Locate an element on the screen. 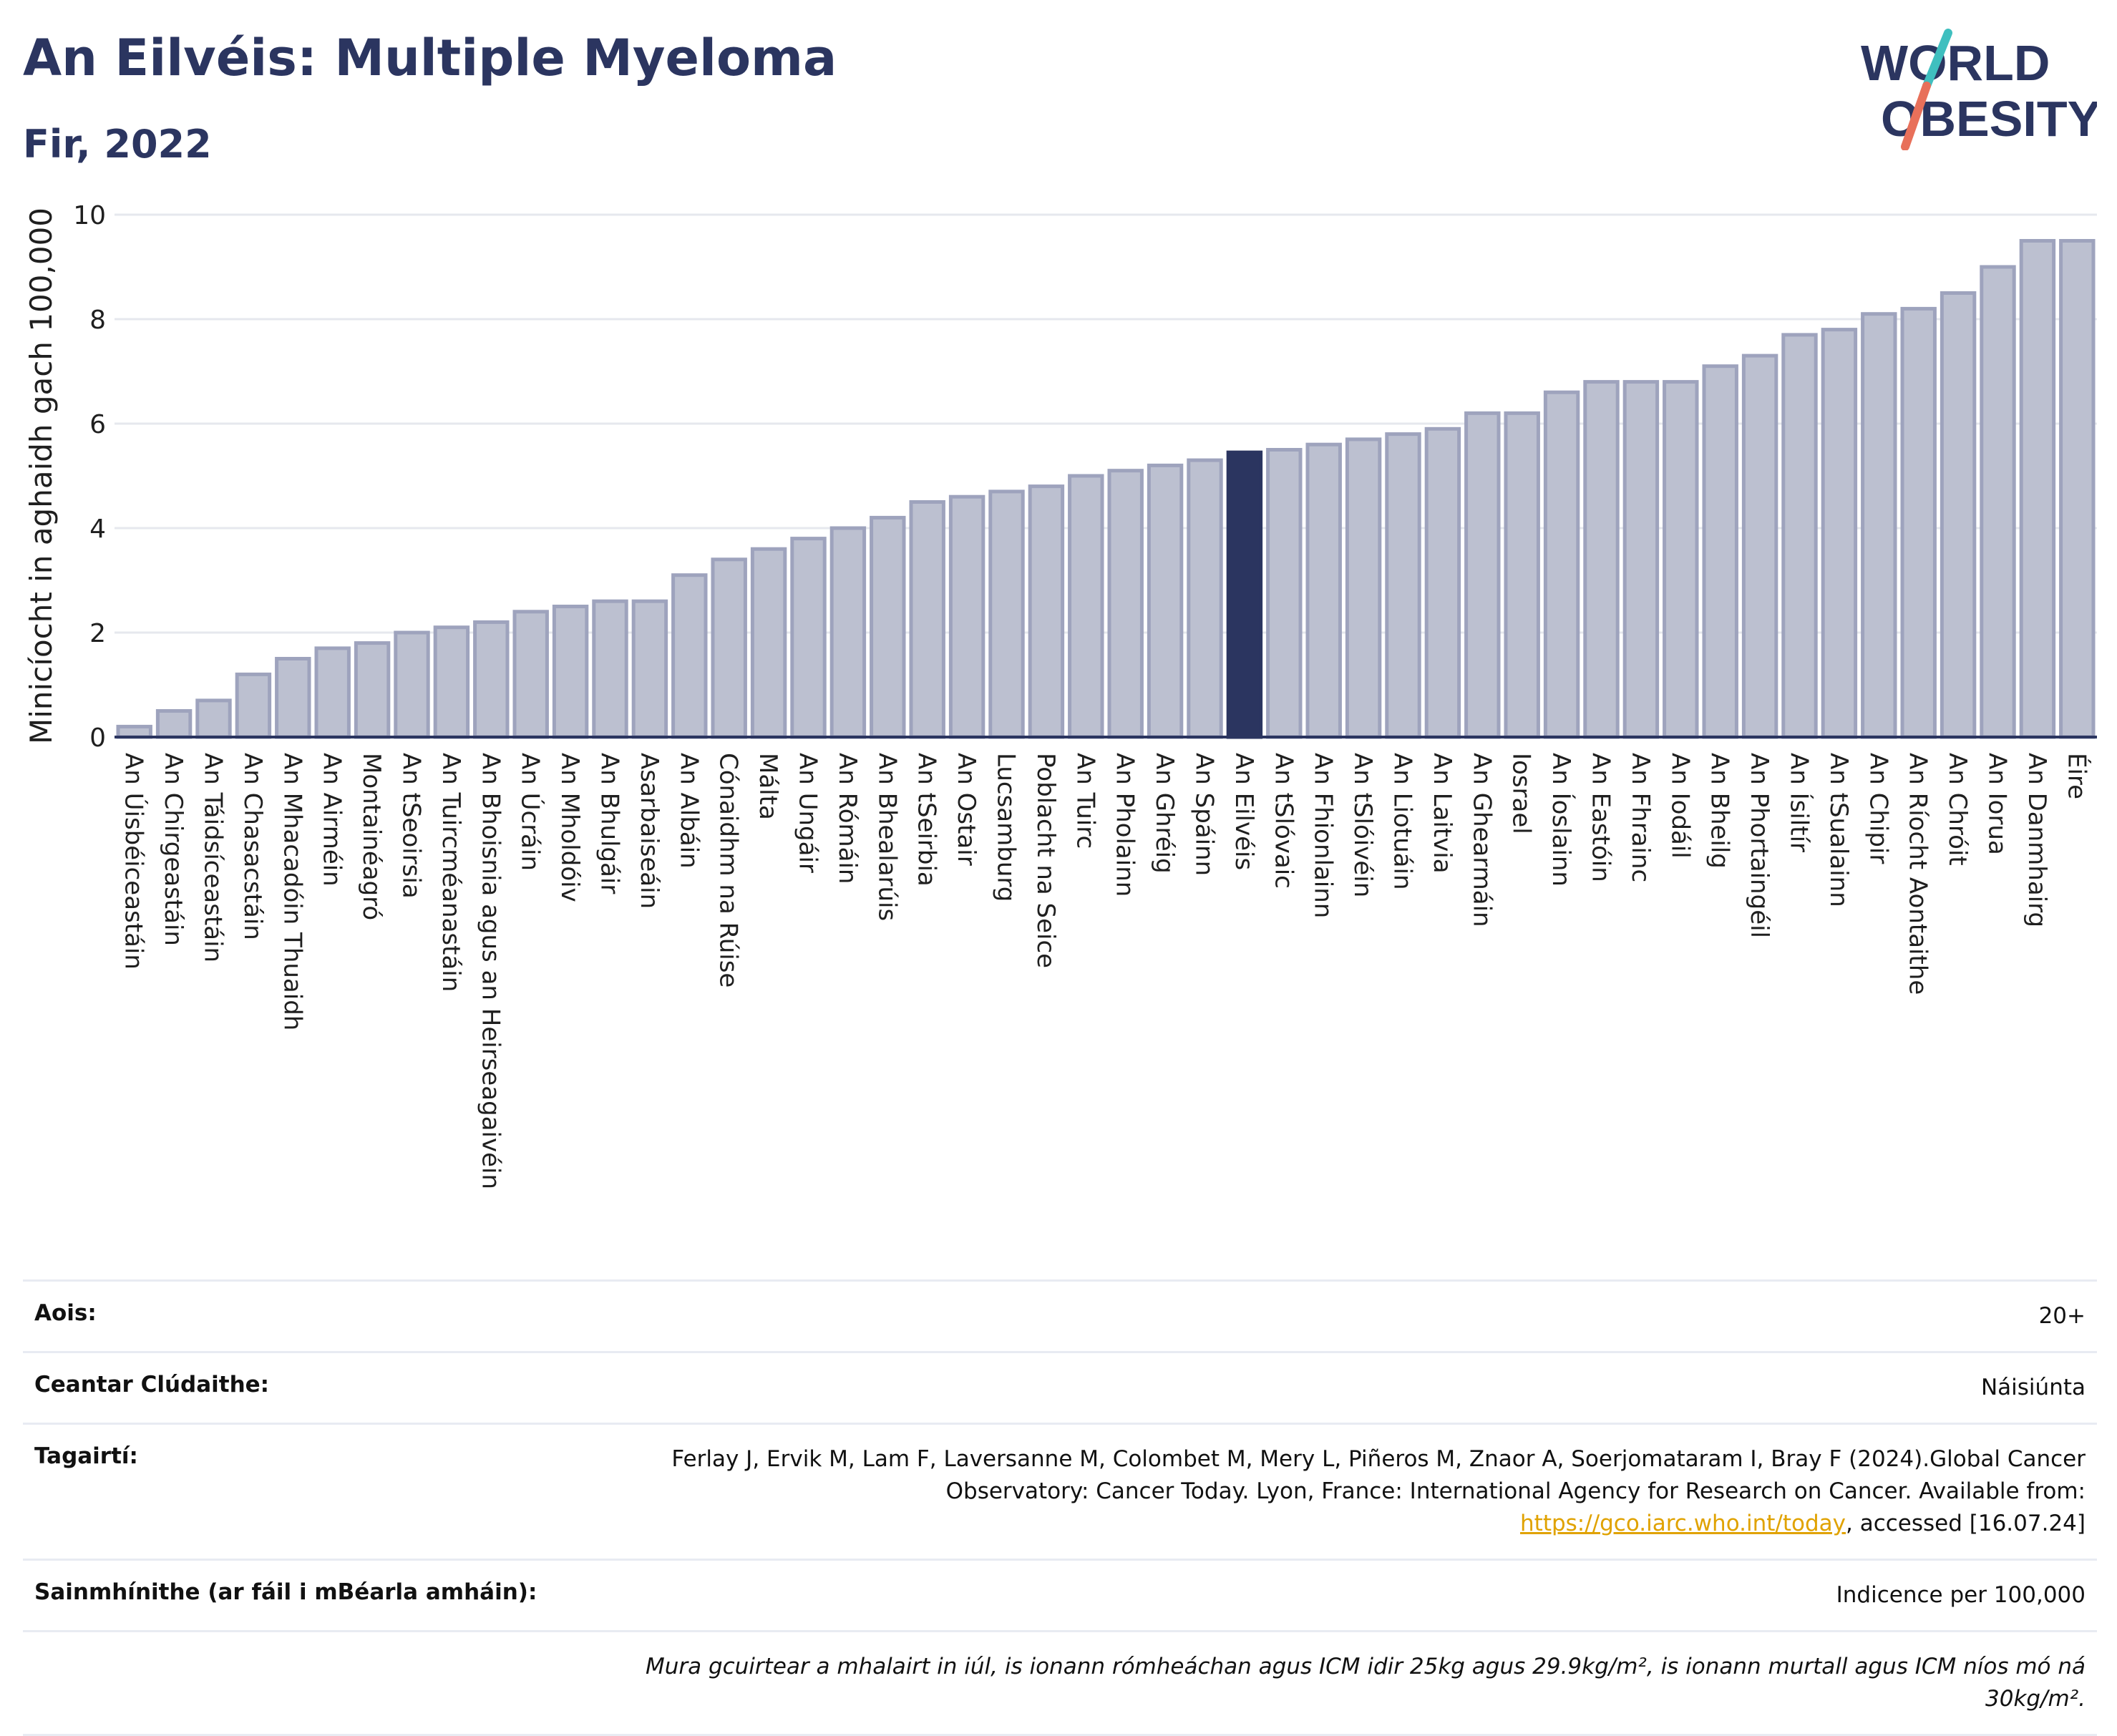  references-link: https://gco.iarc.who.int/today is located at coordinates (1683, 1523).